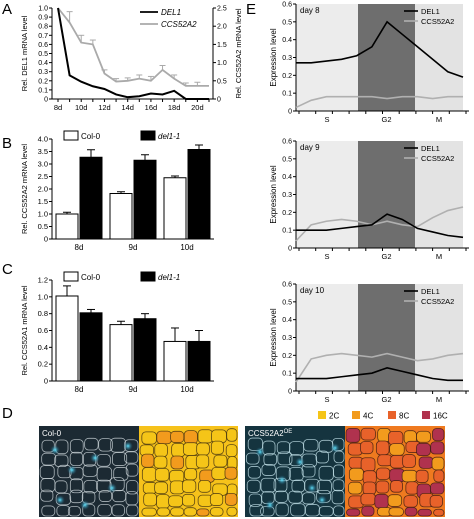  I want to click on panel-e-day-9-y-tick-label: 0.5, so click(287, 159).